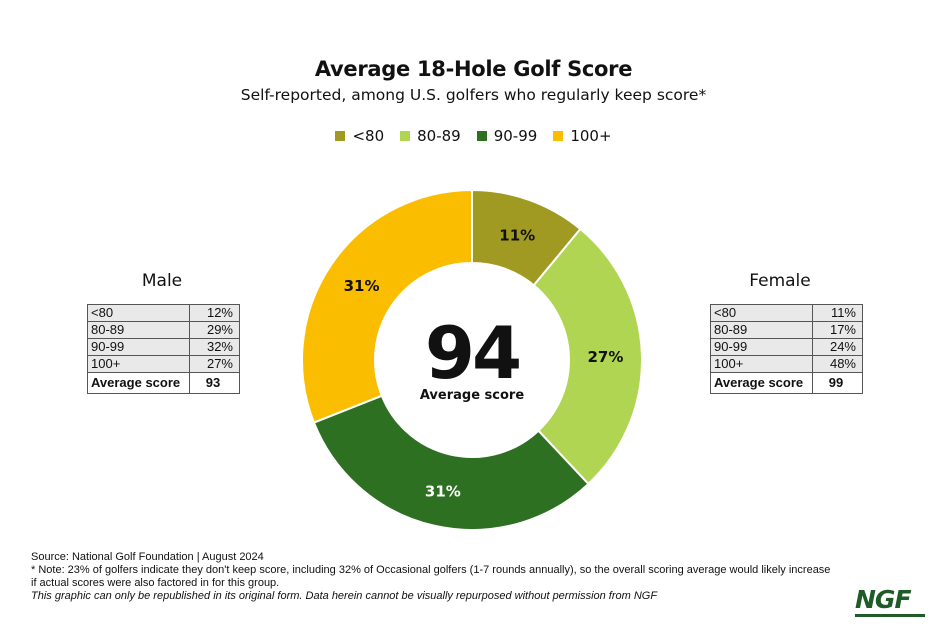  Describe the element at coordinates (837, 313) in the screenshot. I see `row-value: 11%` at that location.